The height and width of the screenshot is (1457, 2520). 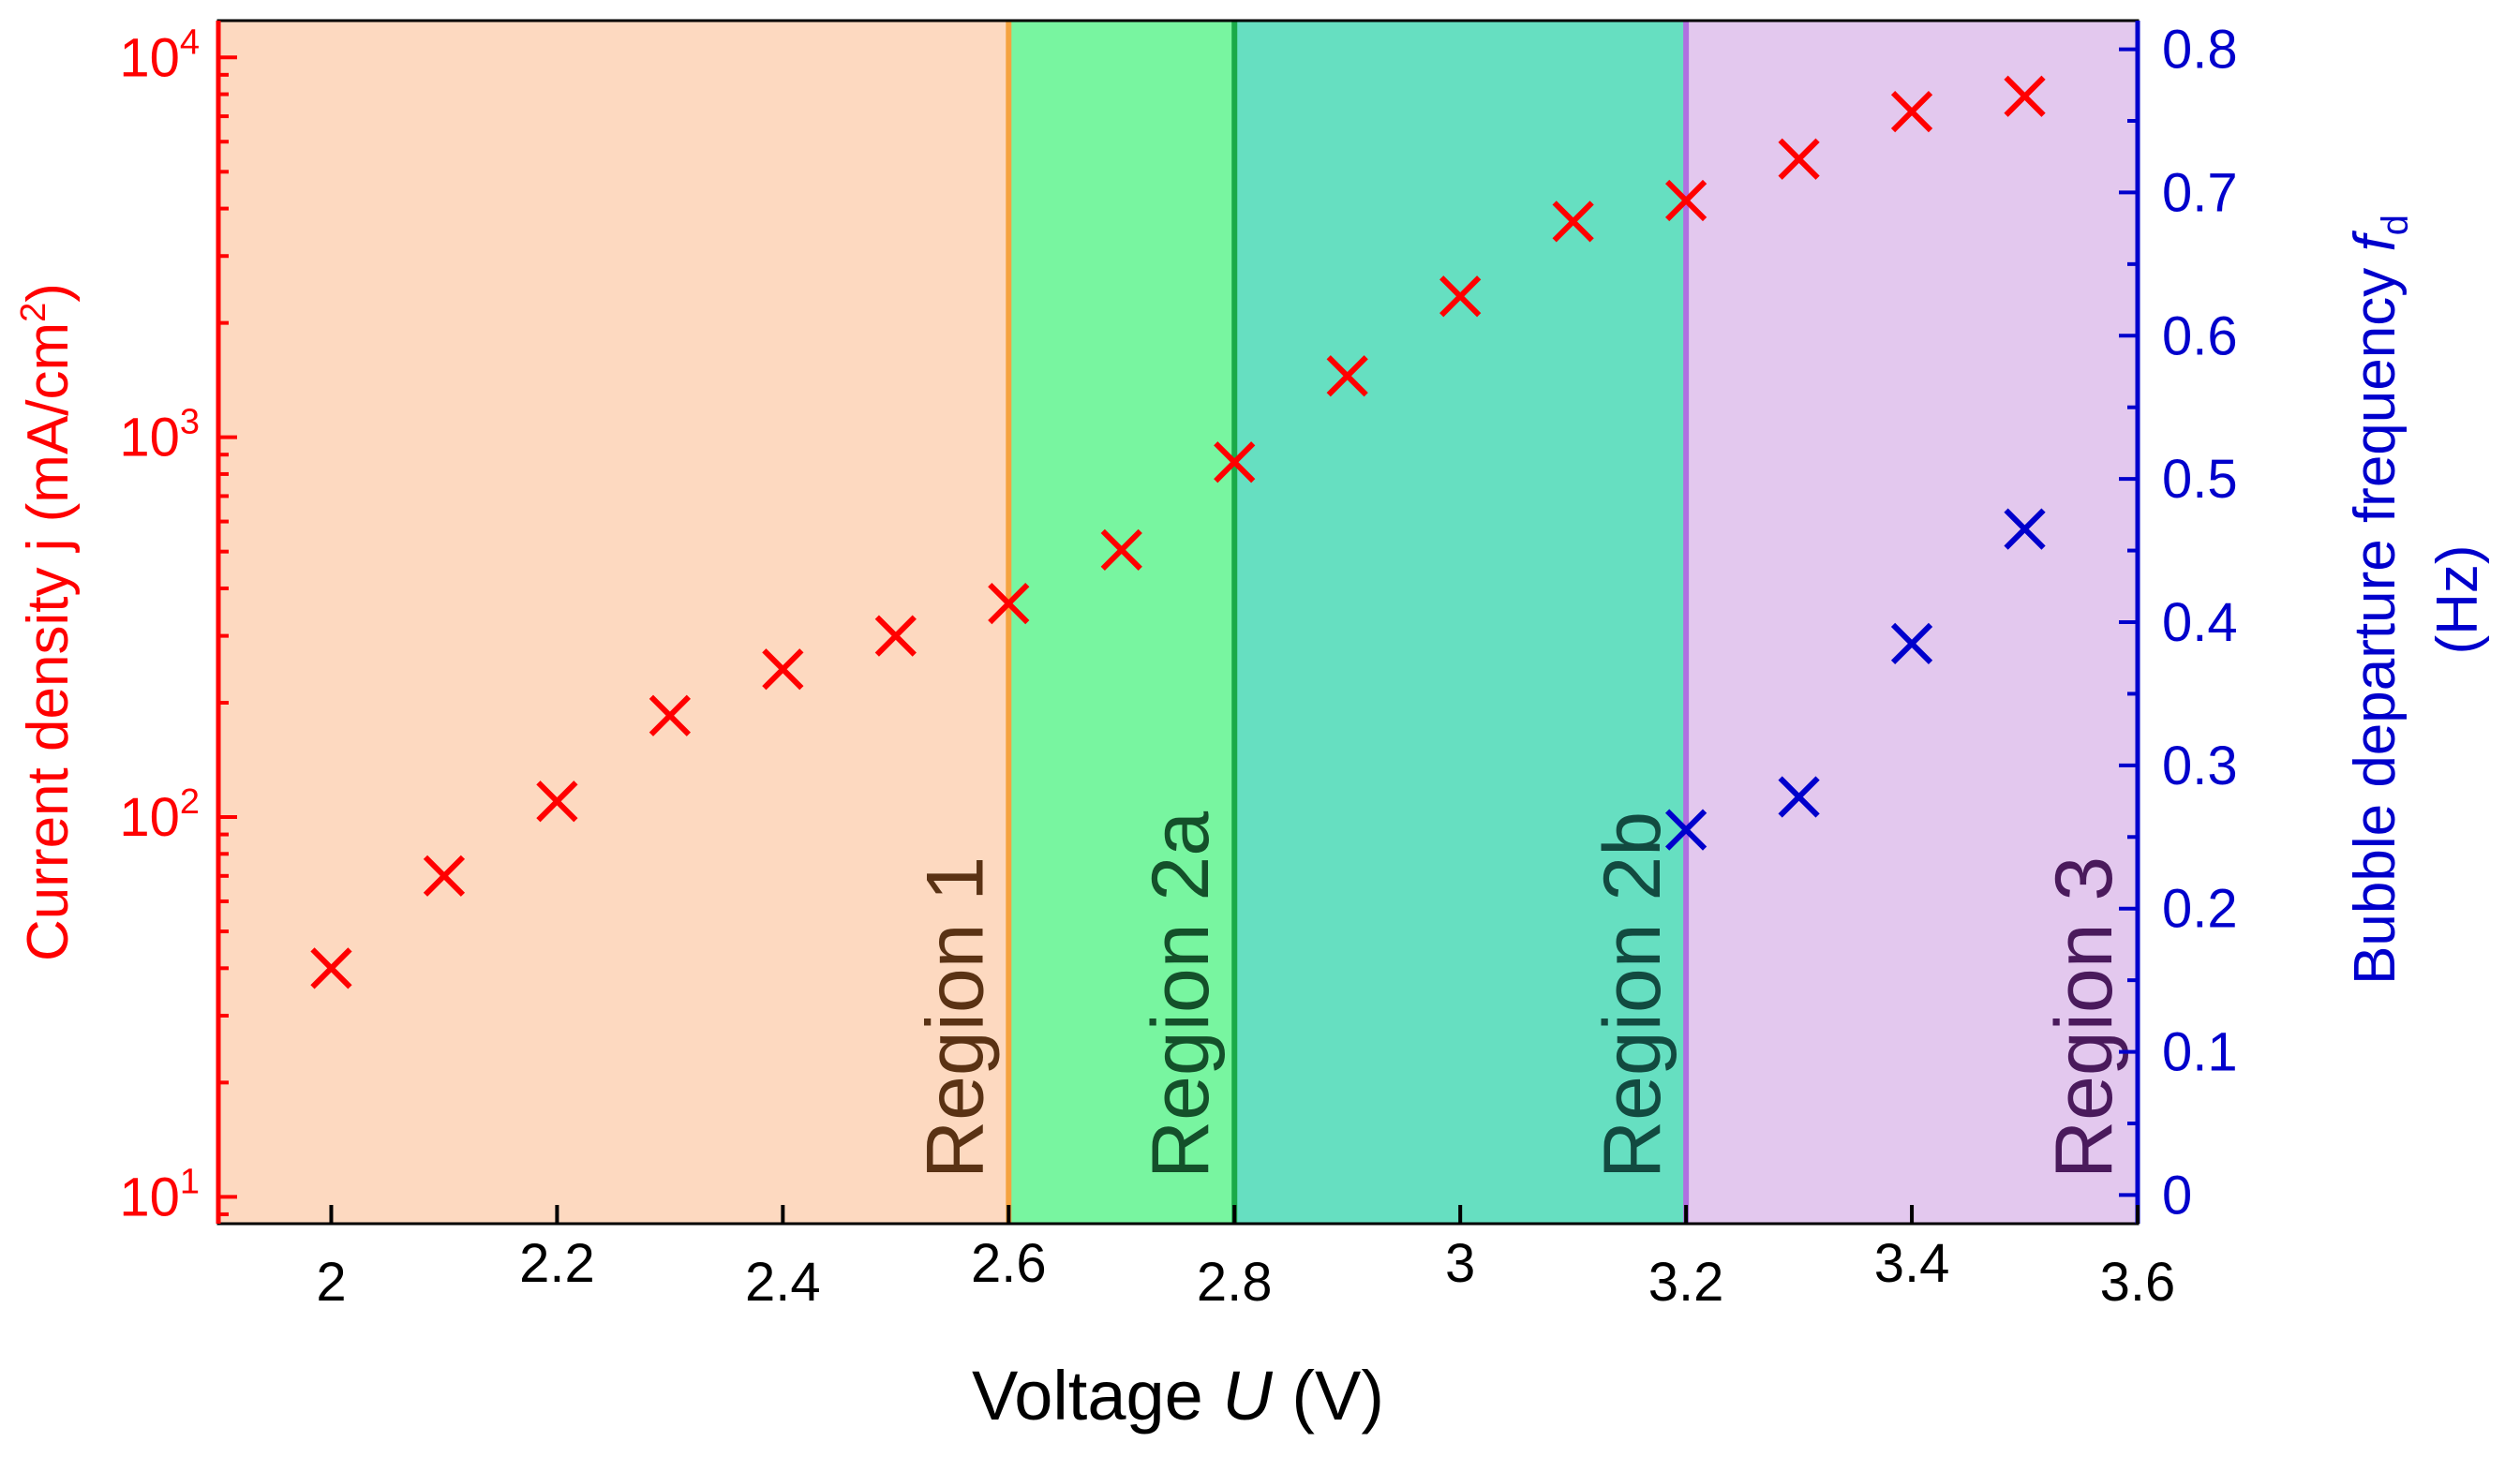 What do you see at coordinates (2457, 599) in the screenshot?
I see `right-y-axis-title-line2: (Hz)` at bounding box center [2457, 599].